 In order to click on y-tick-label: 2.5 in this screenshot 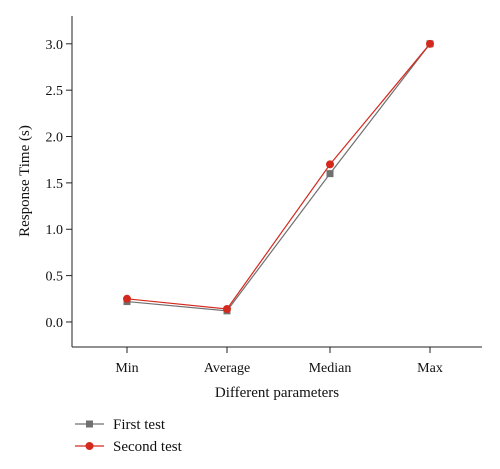, I will do `click(55, 91)`.